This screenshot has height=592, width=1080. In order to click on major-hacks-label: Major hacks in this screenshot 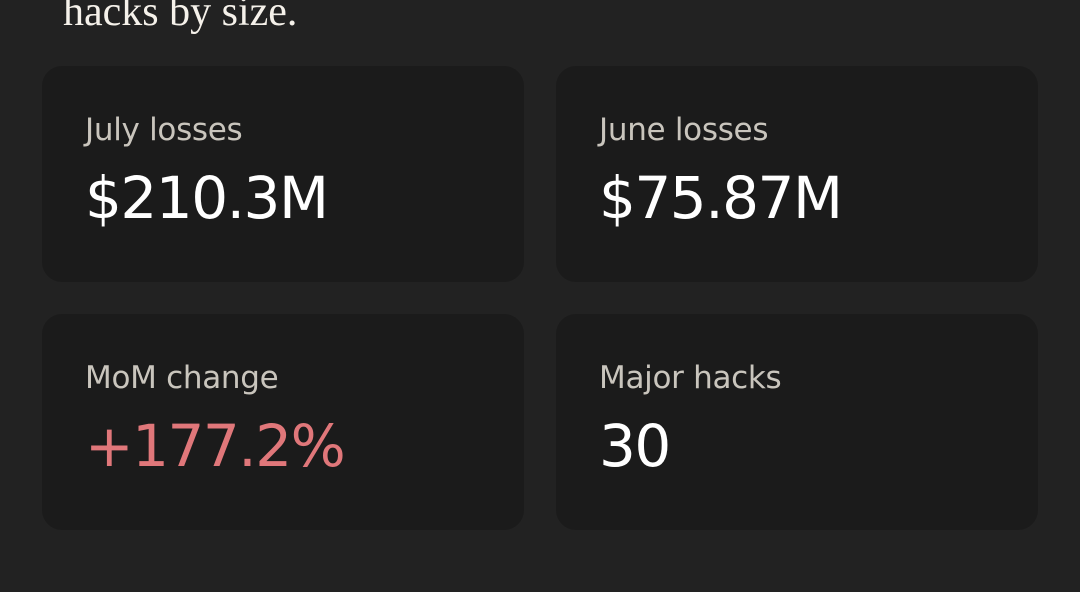, I will do `click(690, 378)`.